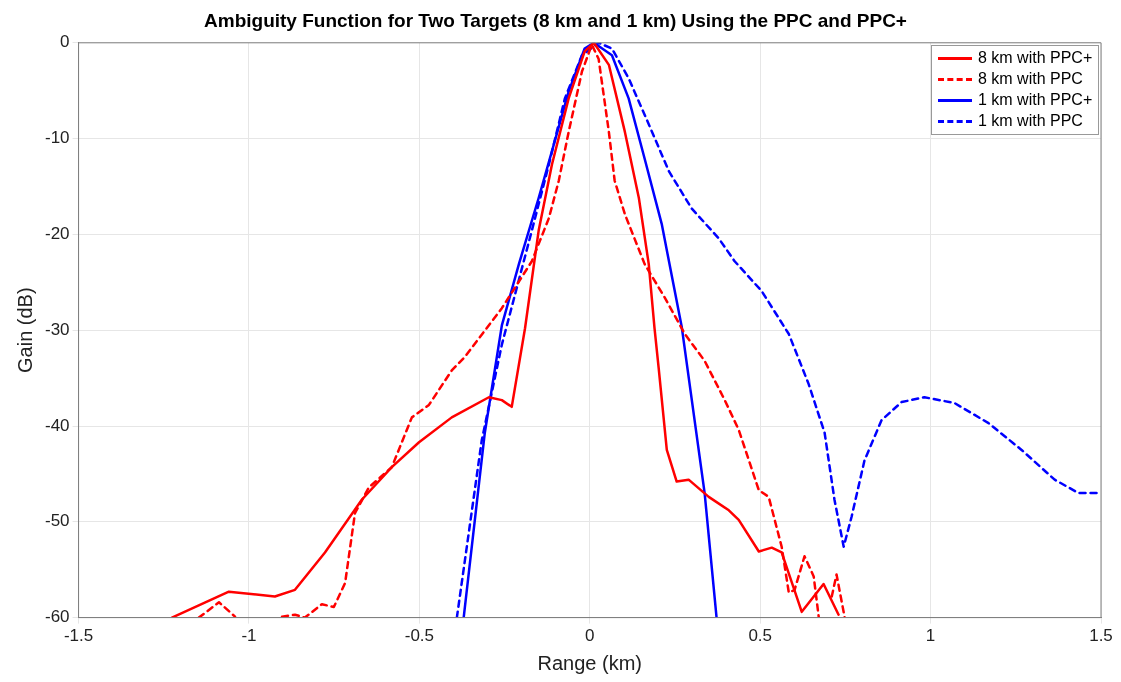  Describe the element at coordinates (78, 636) in the screenshot. I see `x-tick-label: -1.5` at that location.